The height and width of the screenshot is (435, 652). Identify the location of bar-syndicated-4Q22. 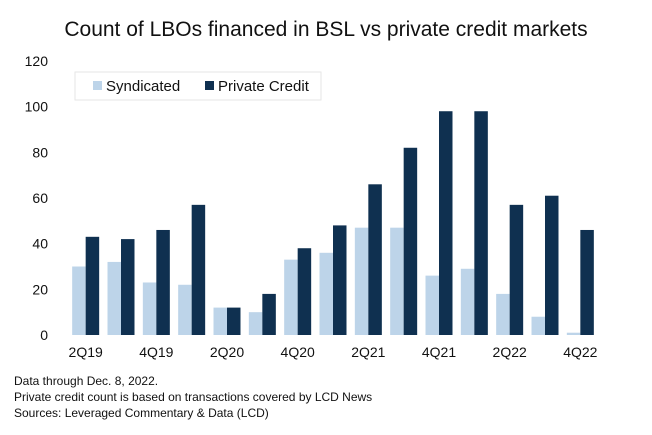
(573, 333).